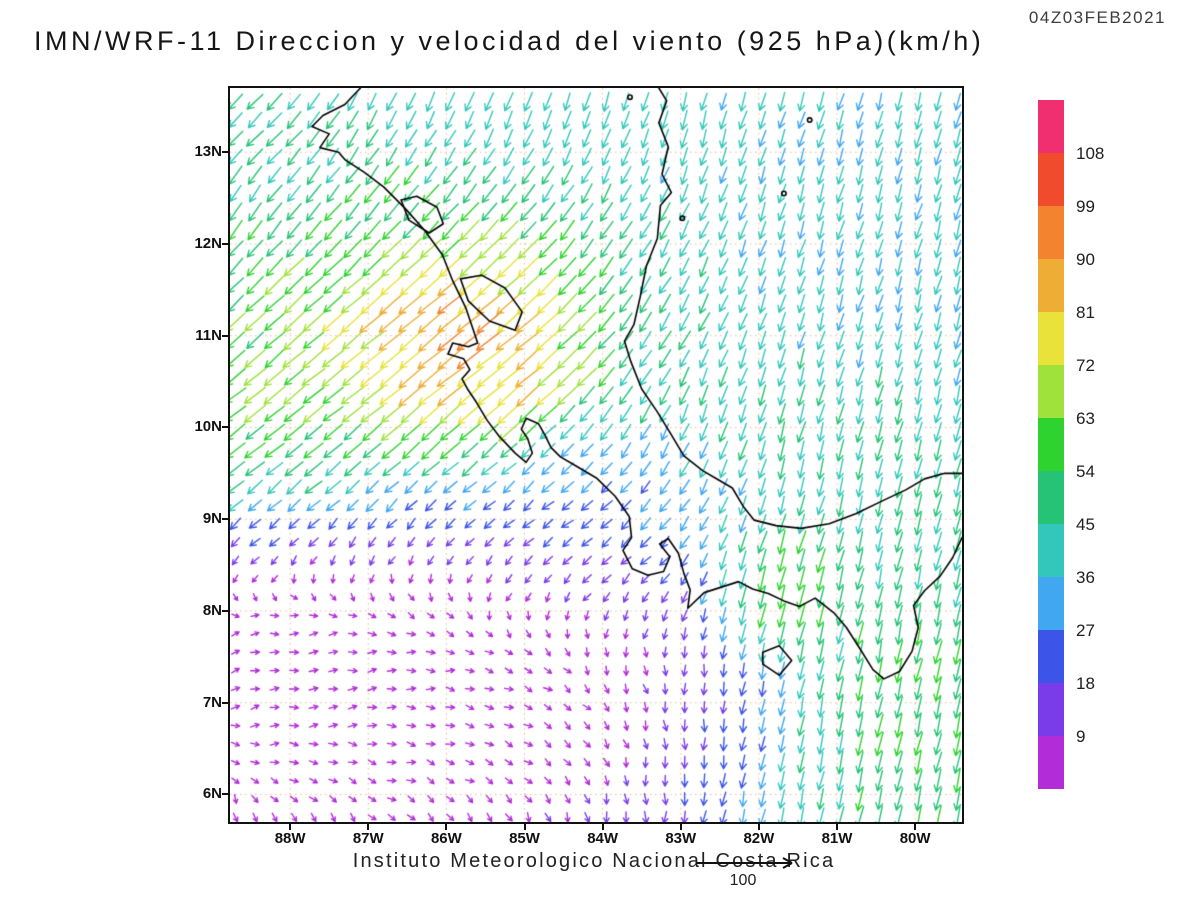 The height and width of the screenshot is (900, 1200). What do you see at coordinates (212, 794) in the screenshot?
I see `lat-tick-label: 6N` at bounding box center [212, 794].